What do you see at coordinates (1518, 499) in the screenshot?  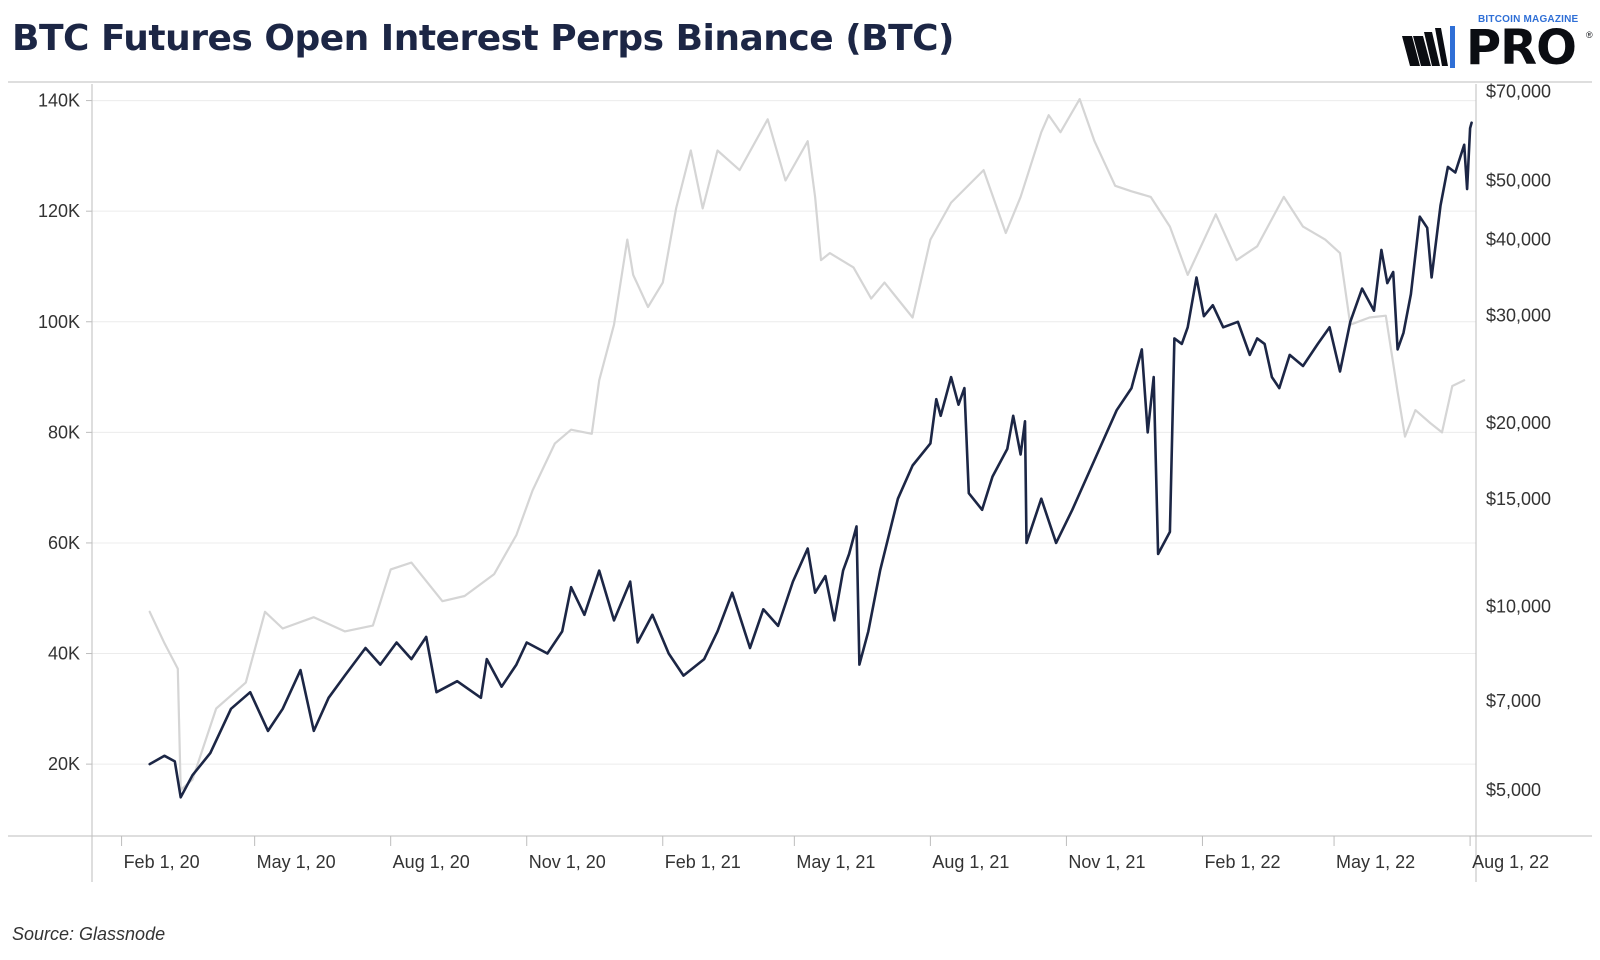 I see `right-tick-label: $15,000` at bounding box center [1518, 499].